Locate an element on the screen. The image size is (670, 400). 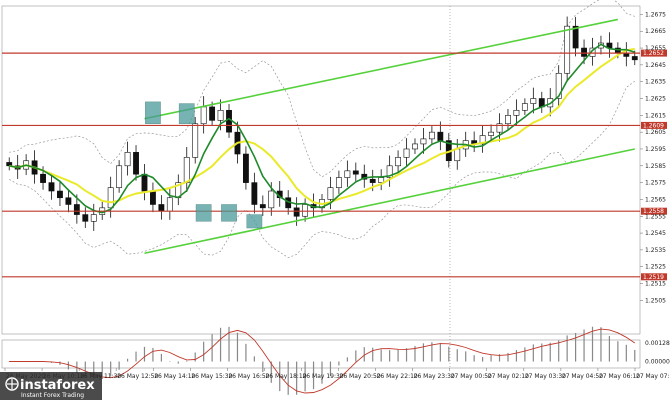
macd-panel-frame is located at coordinates (321, 354).